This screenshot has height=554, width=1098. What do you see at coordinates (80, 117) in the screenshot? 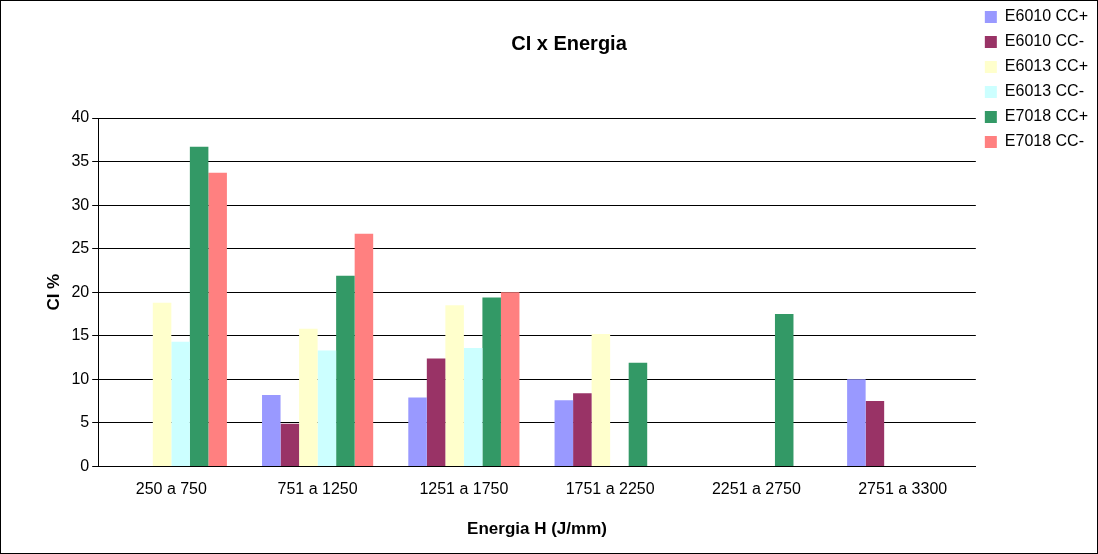
I see `y-tick-label: 40` at bounding box center [80, 117].